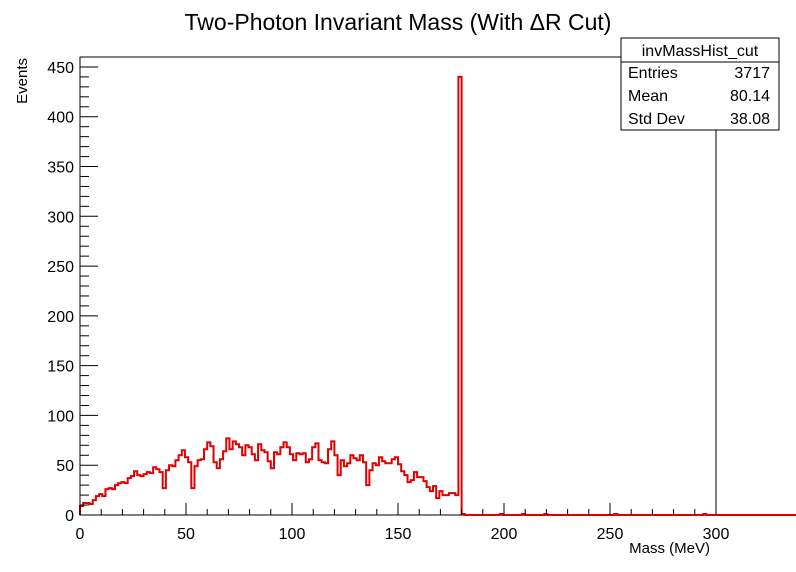  Describe the element at coordinates (752, 73) in the screenshot. I see `stats-entries-value: 3717` at that location.